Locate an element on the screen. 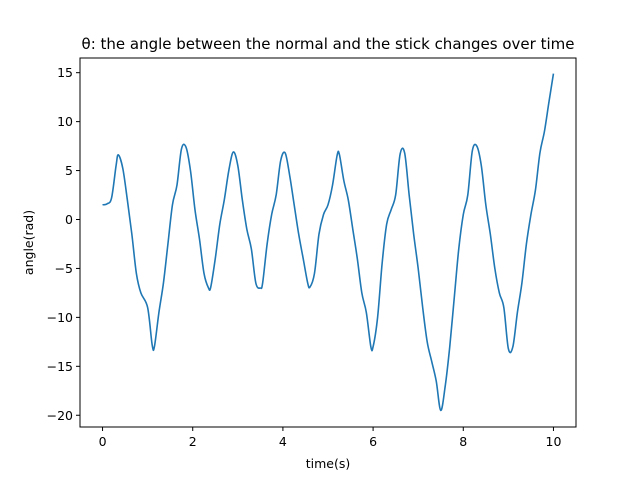  y-tick-label: −10 is located at coordinates (60, 317).